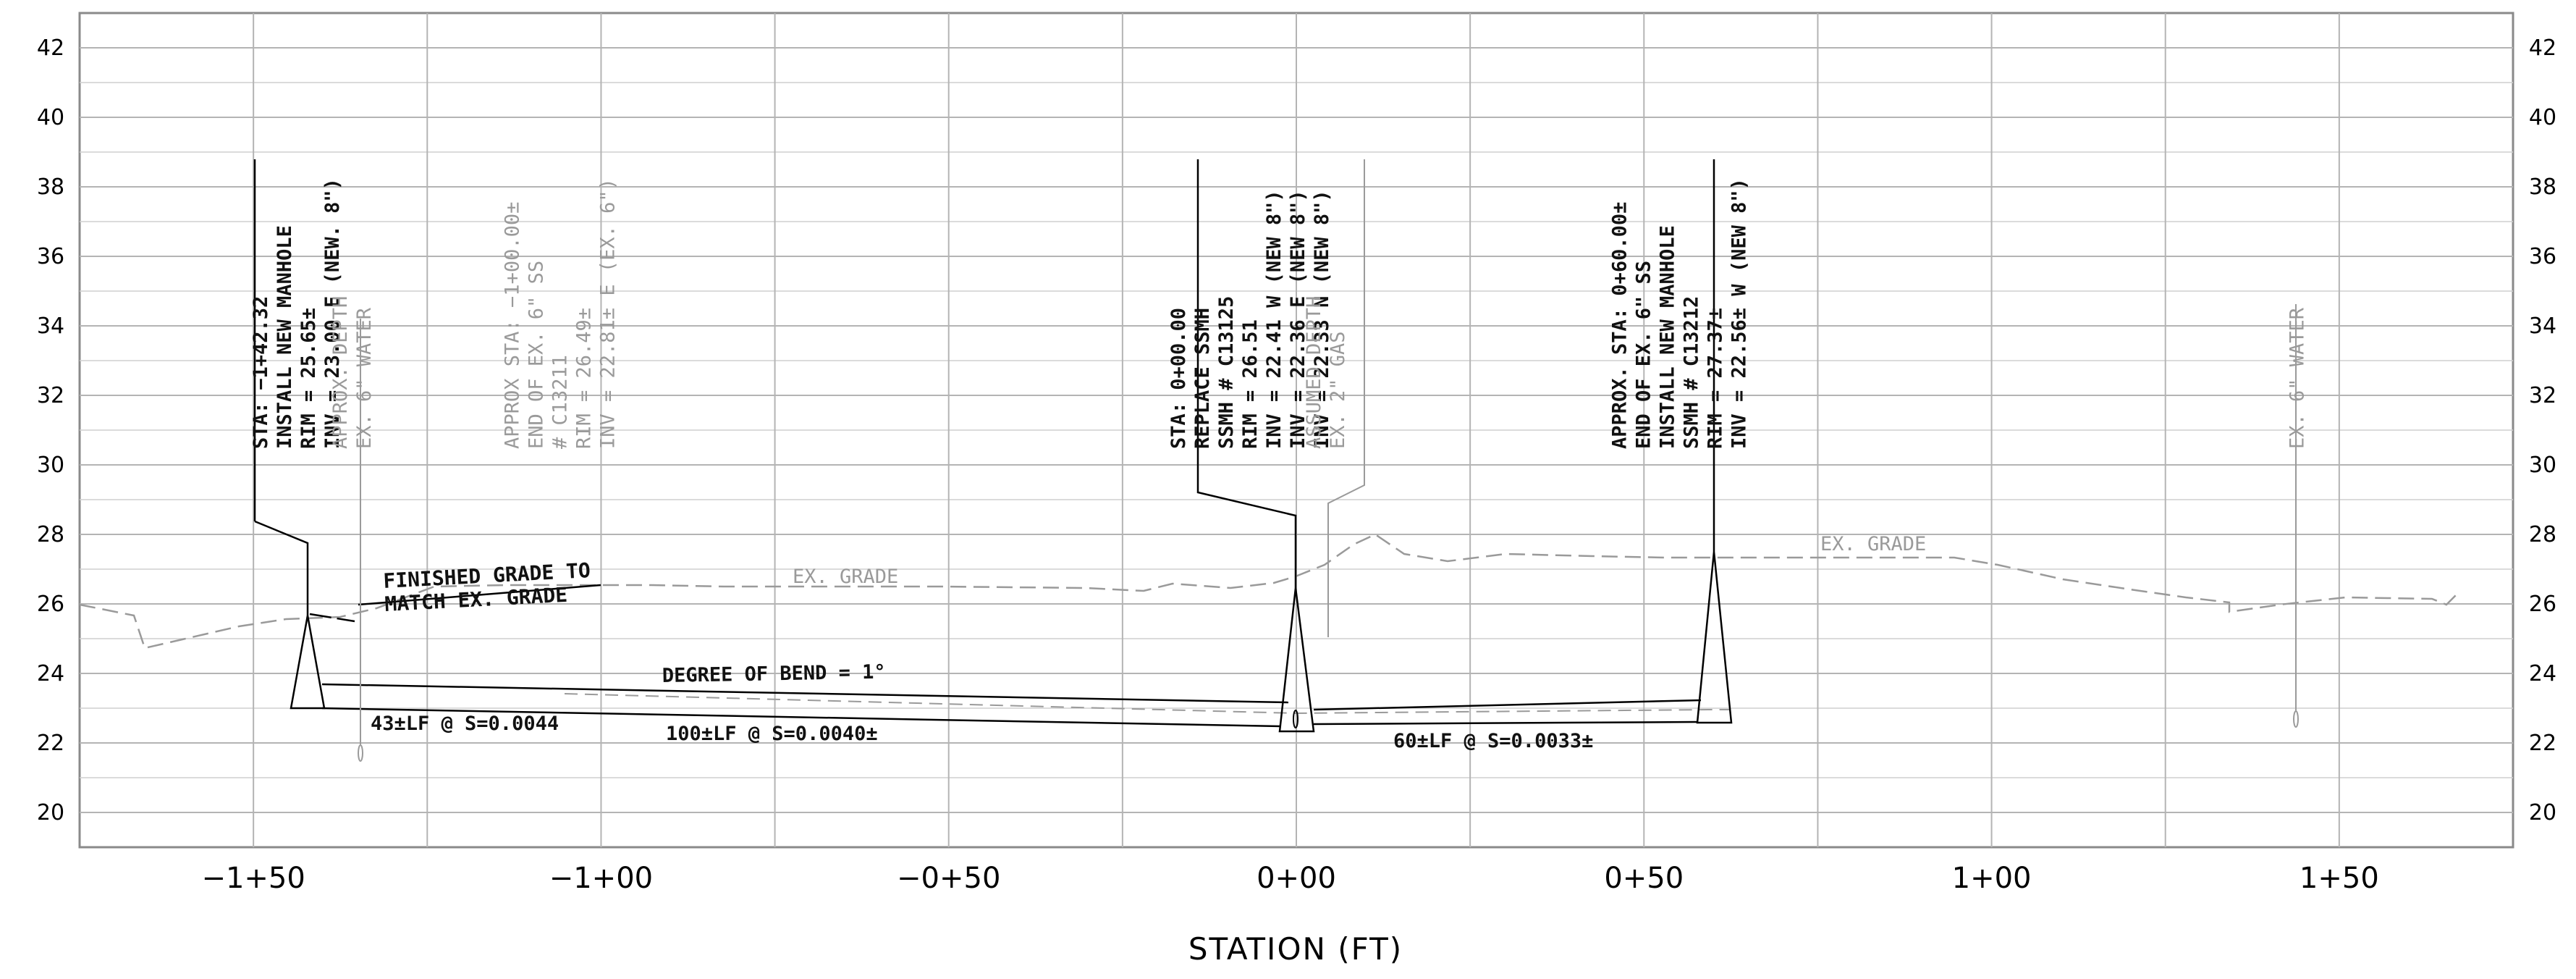  I want to click on elevation-label-left: 22, so click(50, 743).